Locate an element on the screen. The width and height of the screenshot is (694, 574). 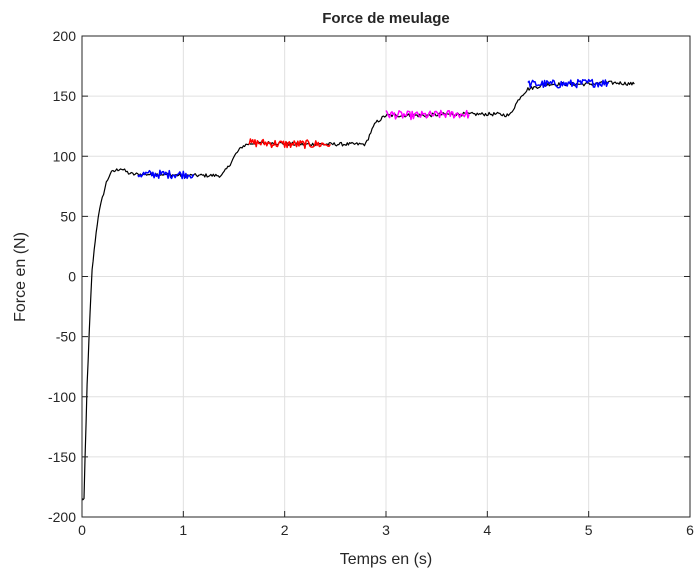
y-tick-label: -200 is located at coordinates (62, 517).